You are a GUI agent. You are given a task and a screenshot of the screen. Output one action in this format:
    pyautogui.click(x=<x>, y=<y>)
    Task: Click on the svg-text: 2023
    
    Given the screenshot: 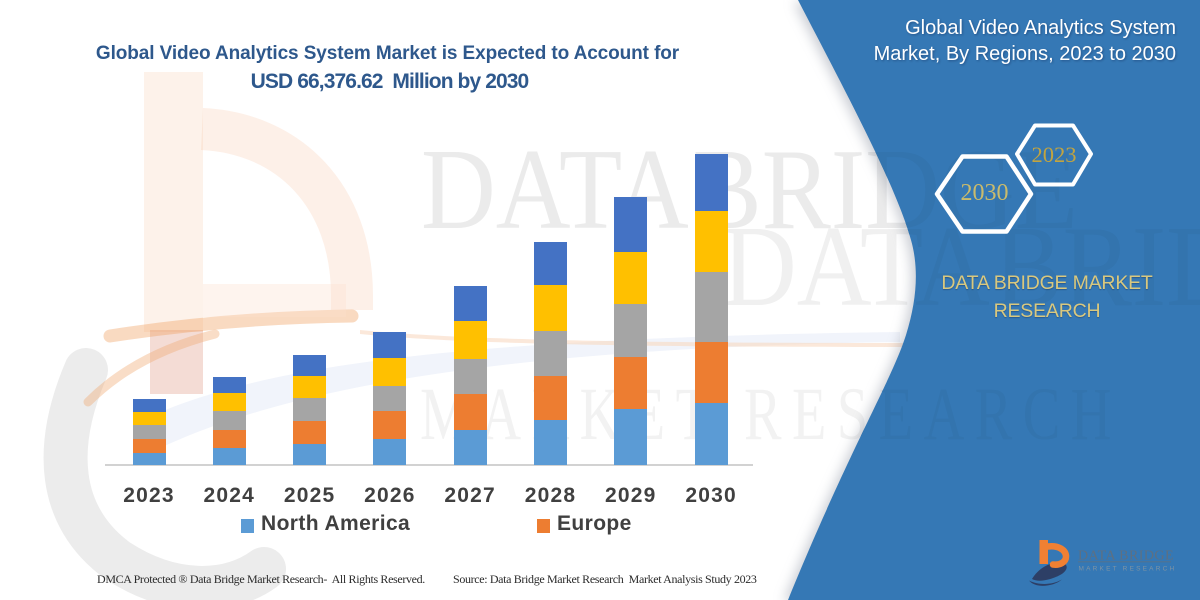 What is the action you would take?
    pyautogui.click(x=1054, y=154)
    